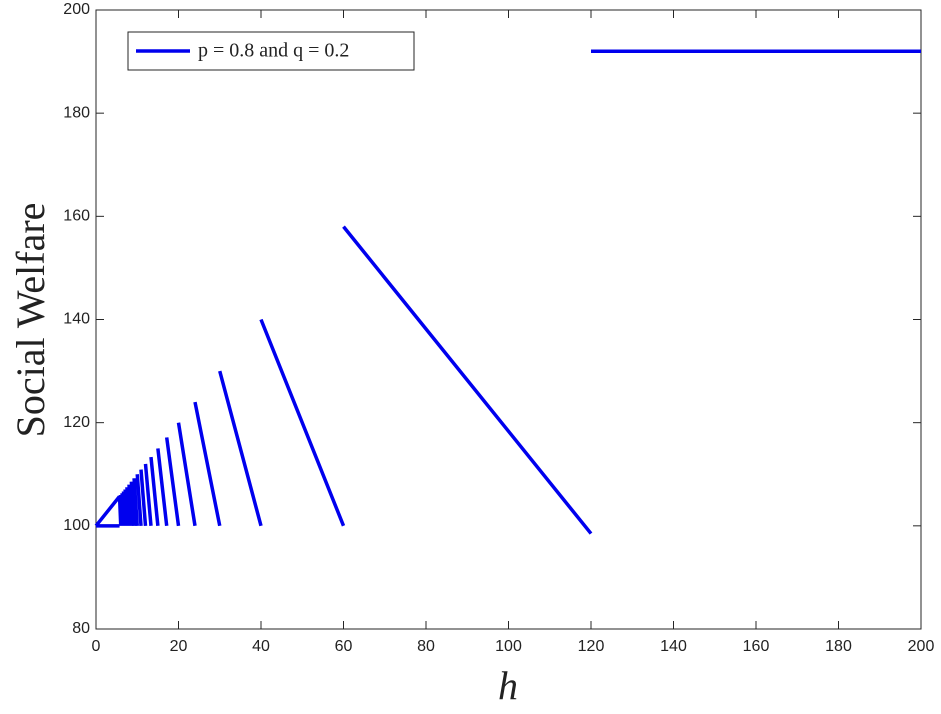 This screenshot has width=941, height=714. What do you see at coordinates (76, 9) in the screenshot?
I see `y-tick-label: 200` at bounding box center [76, 9].